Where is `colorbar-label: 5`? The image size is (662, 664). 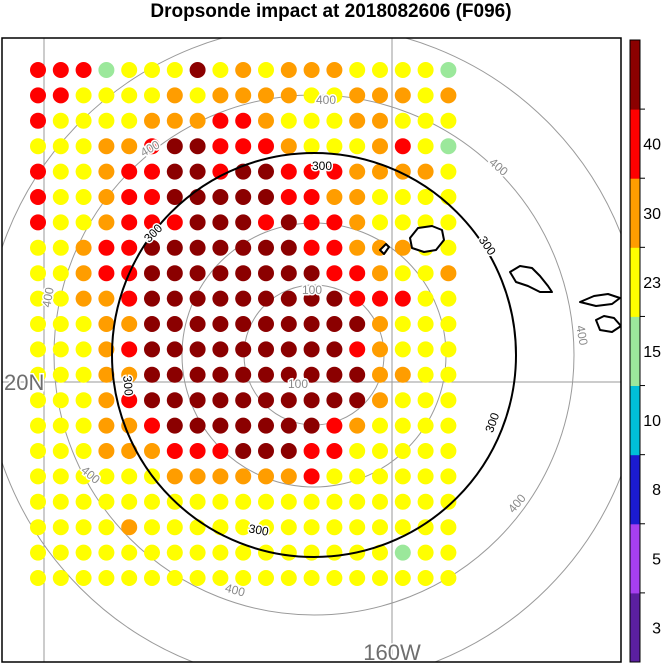 colorbar-label: 5 is located at coordinates (656, 559).